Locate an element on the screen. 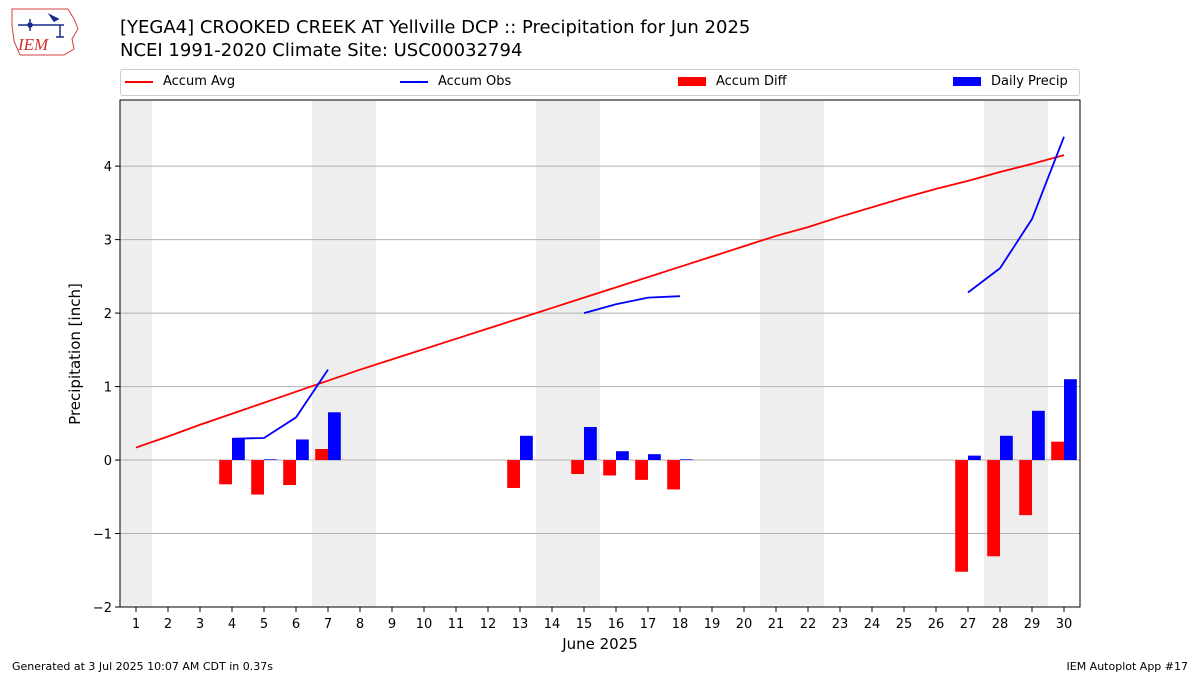 This screenshot has height=675, width=1200. x-tick-label-26: 26 is located at coordinates (936, 624).